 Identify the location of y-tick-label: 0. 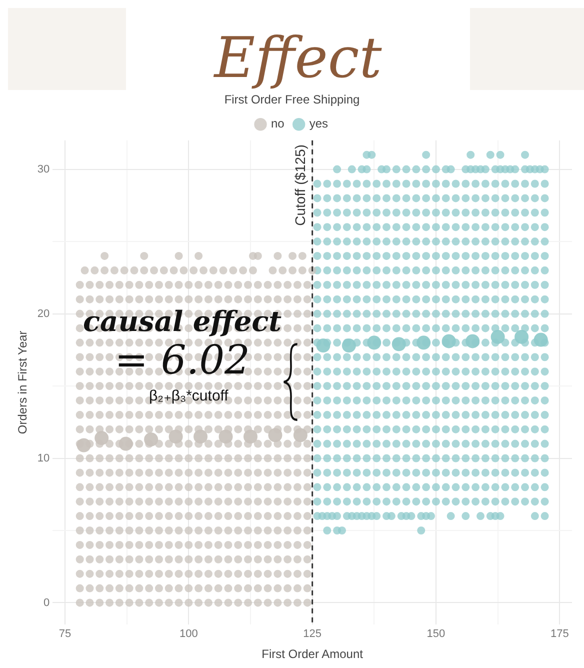
(47, 602).